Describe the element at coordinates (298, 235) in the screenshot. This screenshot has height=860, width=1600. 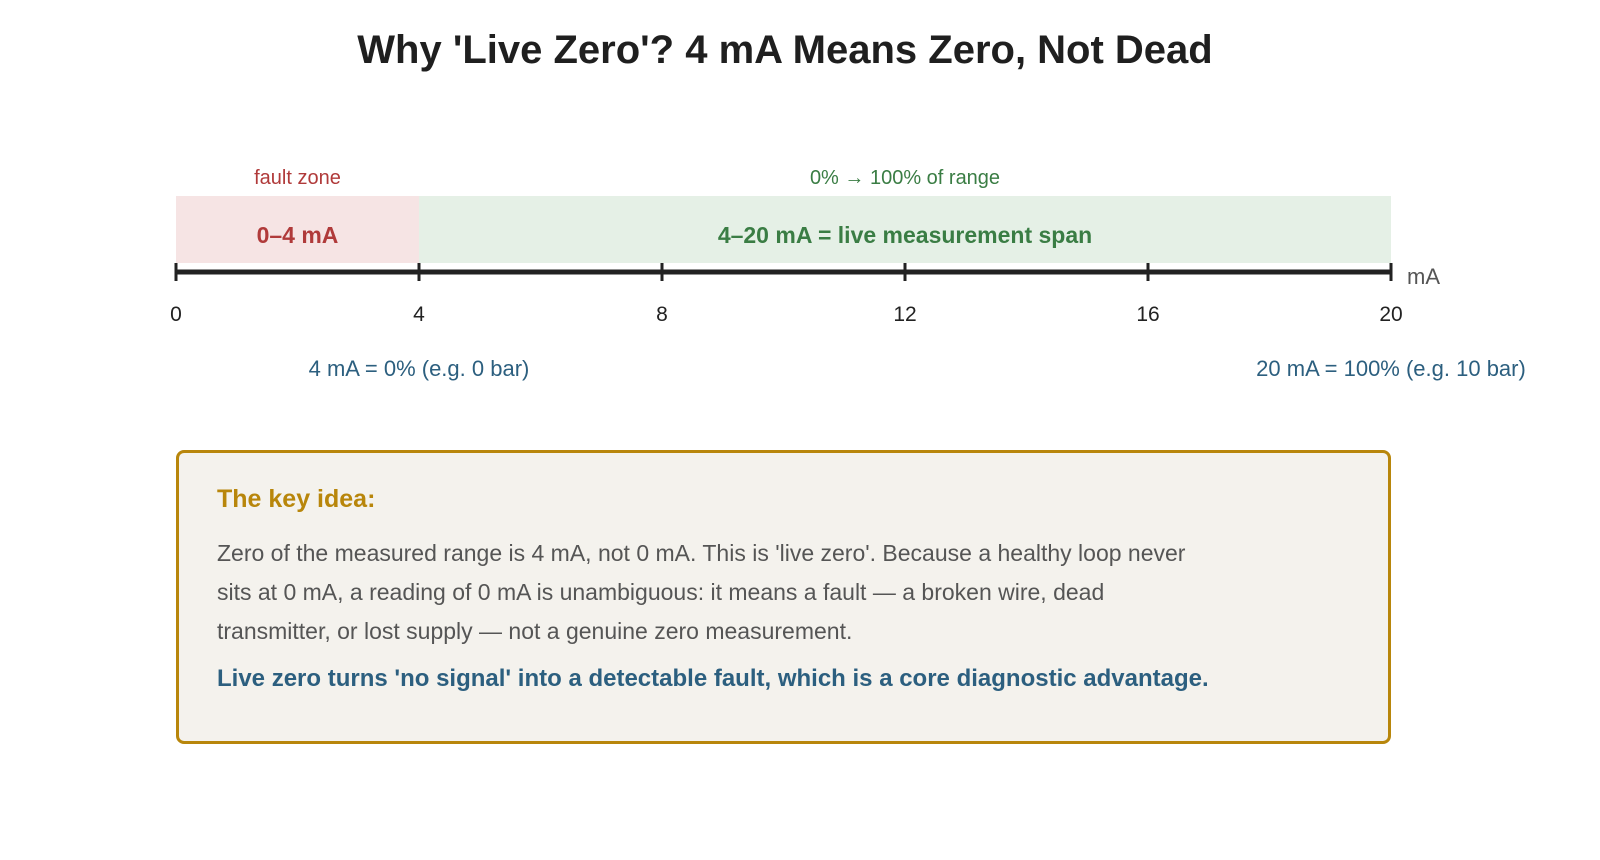
I see `fault-zone-inner-label: 0–4 mA` at that location.